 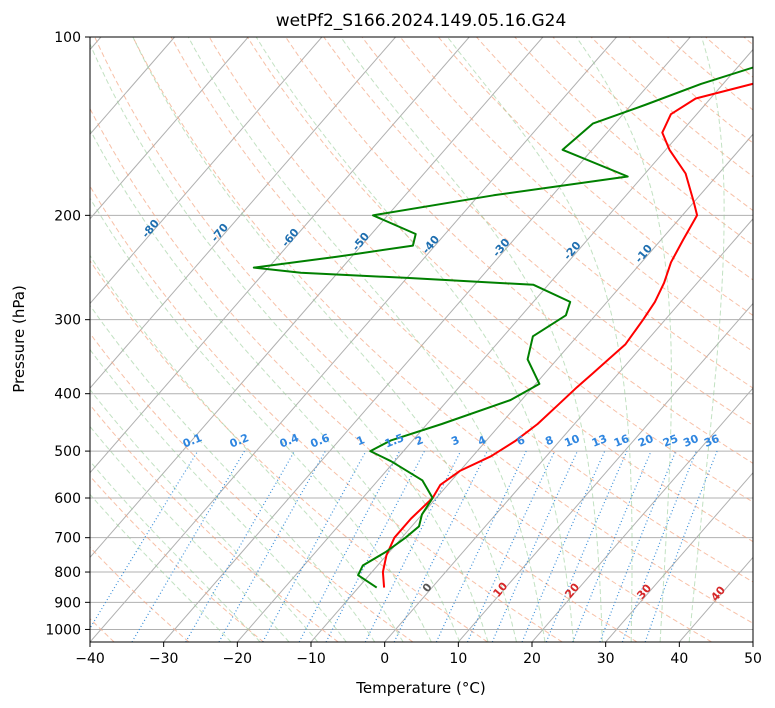 What do you see at coordinates (290, 238) in the screenshot?
I see `dry-adiabat-label: -60` at bounding box center [290, 238].